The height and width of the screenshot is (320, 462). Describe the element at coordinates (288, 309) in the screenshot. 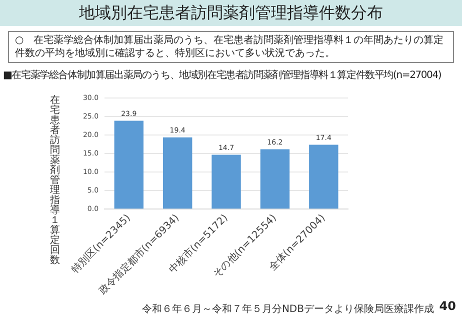

I see `text: 令和６年６月～令和７年５月分NDBデータより保険局医療課作成` at that location.